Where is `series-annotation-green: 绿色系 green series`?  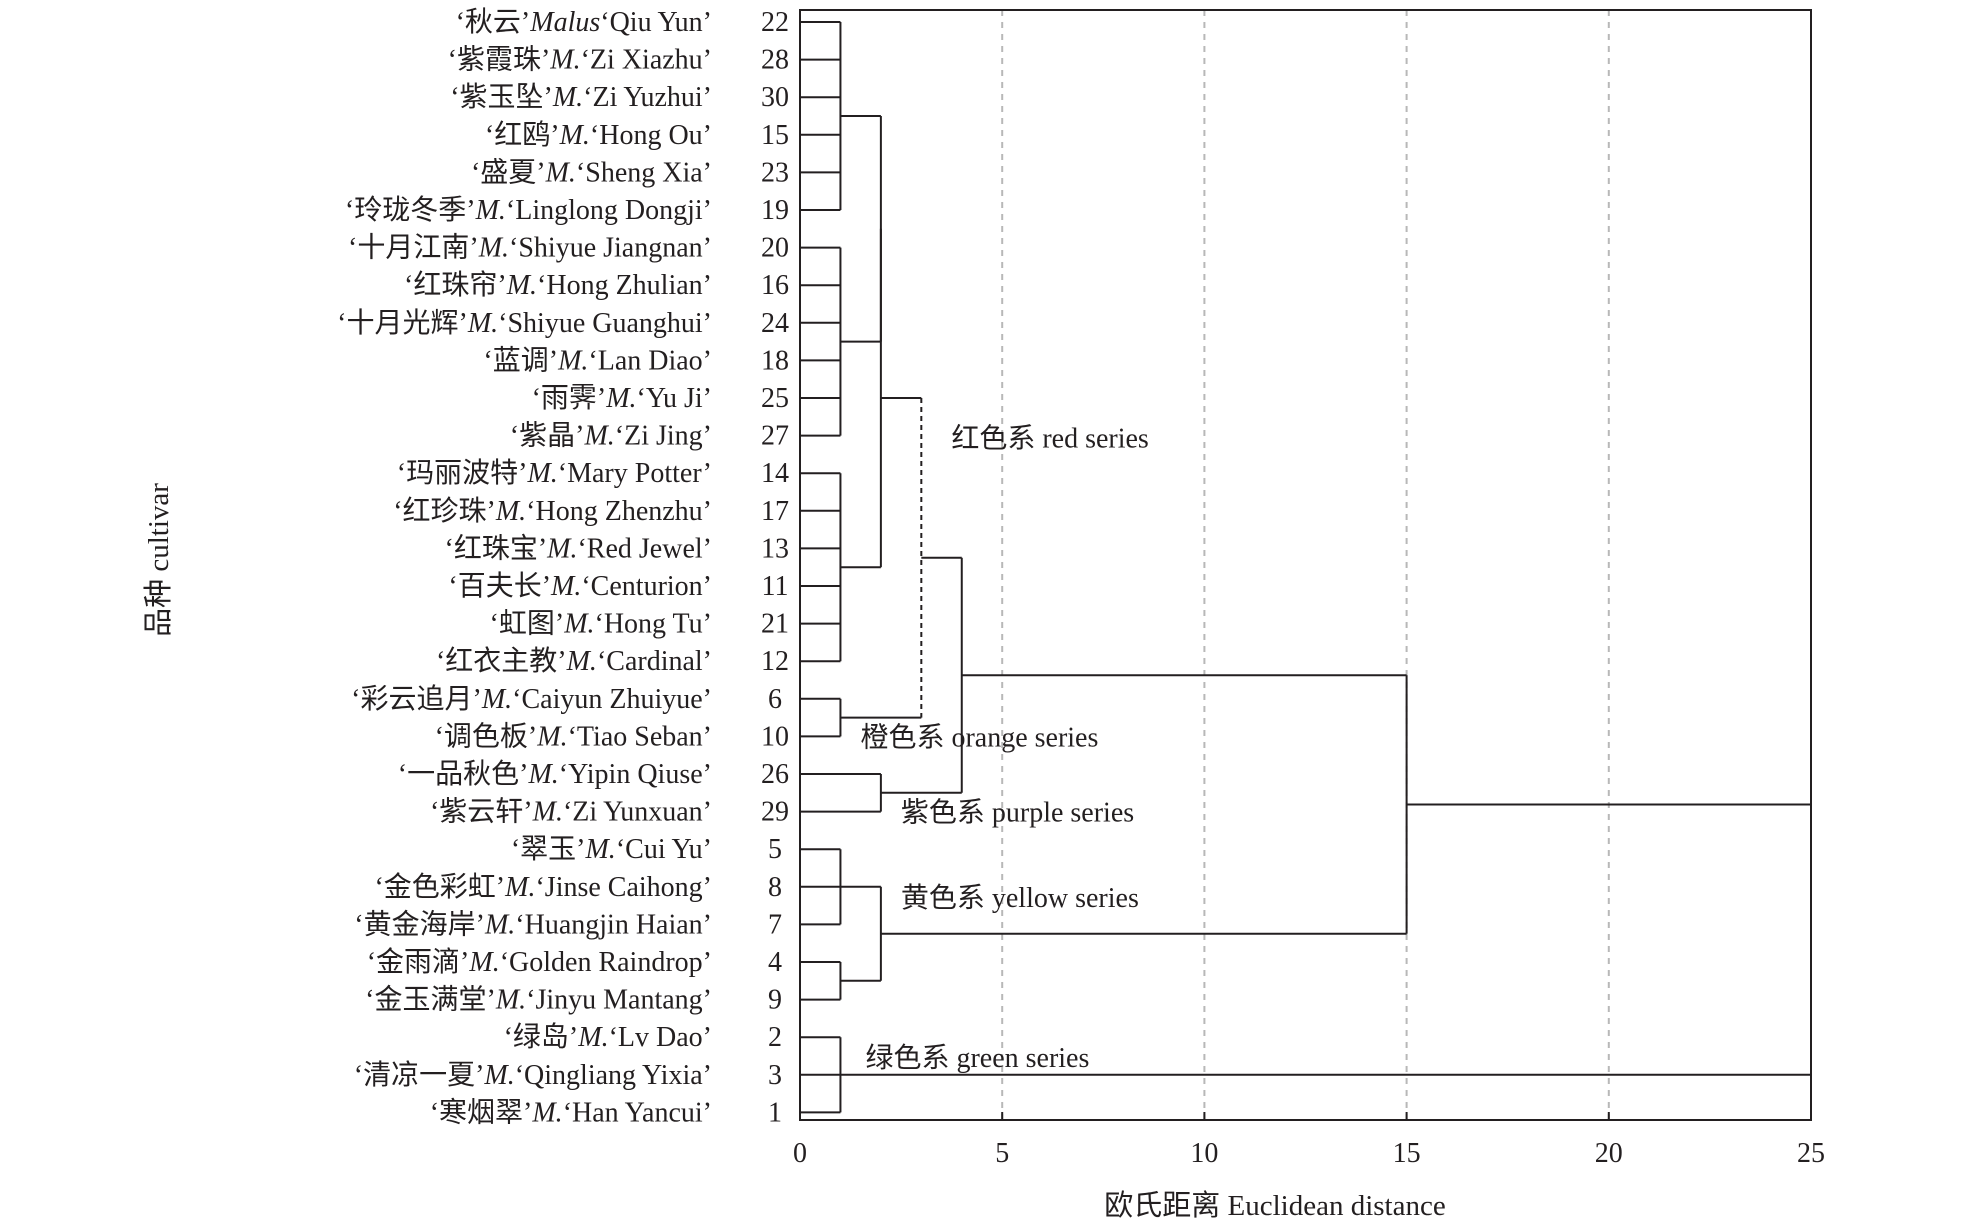
series-annotation-green: 绿色系 green series is located at coordinates (977, 1058).